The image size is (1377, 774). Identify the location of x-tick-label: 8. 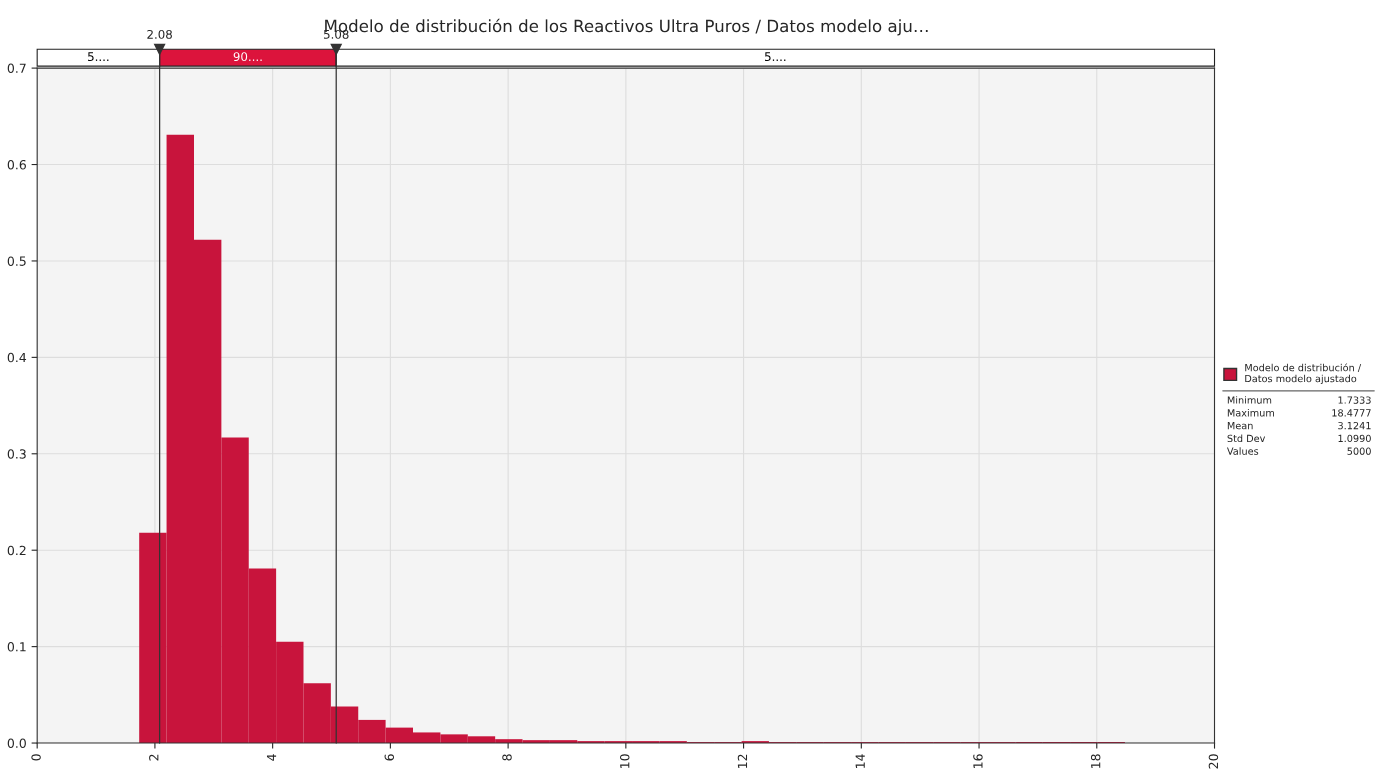
(507, 757).